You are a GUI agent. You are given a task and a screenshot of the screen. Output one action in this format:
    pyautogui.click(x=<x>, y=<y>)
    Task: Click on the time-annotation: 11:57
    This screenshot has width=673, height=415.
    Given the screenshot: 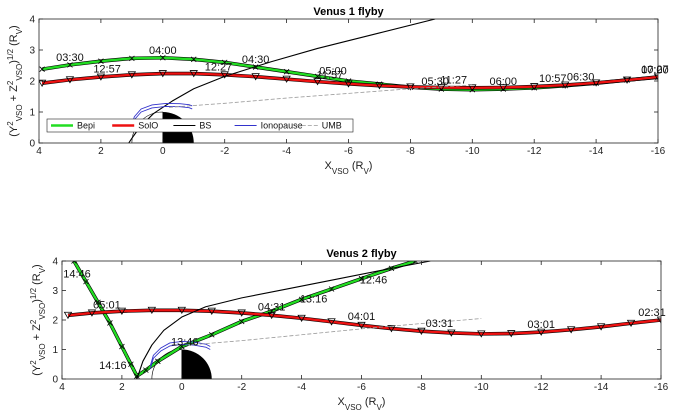 What is the action you would take?
    pyautogui.click(x=330, y=76)
    